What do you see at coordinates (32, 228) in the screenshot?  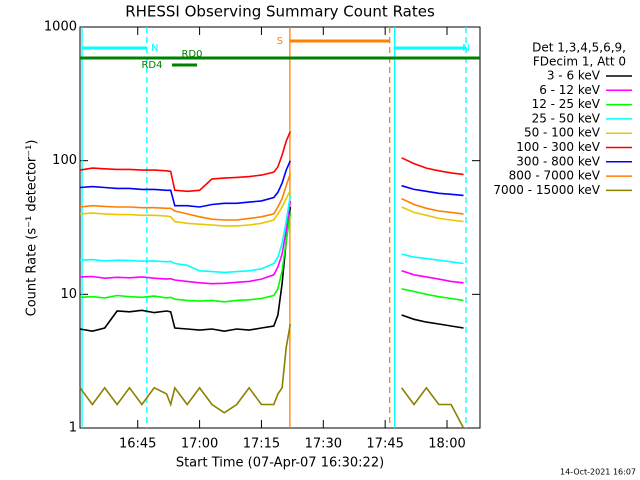 I see `y-axis-label: Count Rate (s⁻¹ detector⁻¹)` at bounding box center [32, 228].